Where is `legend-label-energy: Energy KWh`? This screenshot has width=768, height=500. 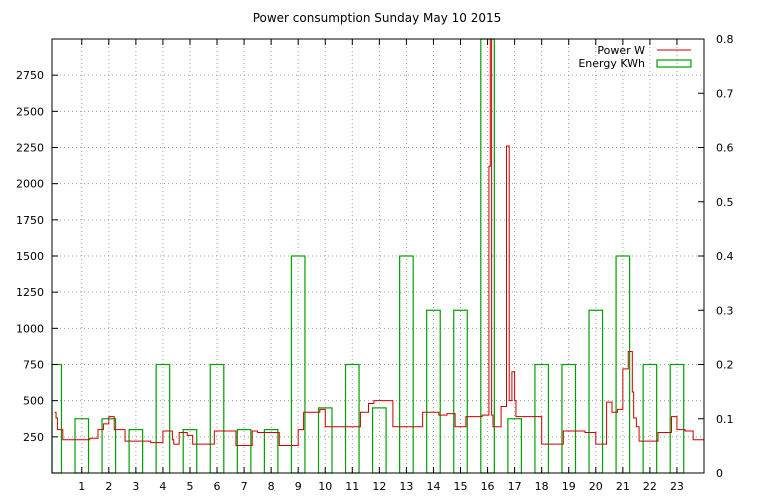 legend-label-energy: Energy KWh is located at coordinates (611, 63).